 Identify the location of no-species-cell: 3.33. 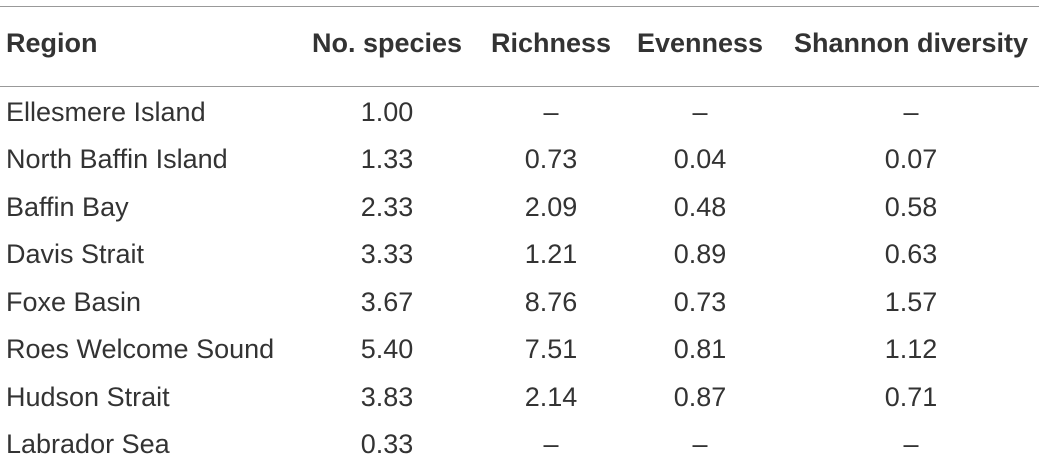
(387, 254).